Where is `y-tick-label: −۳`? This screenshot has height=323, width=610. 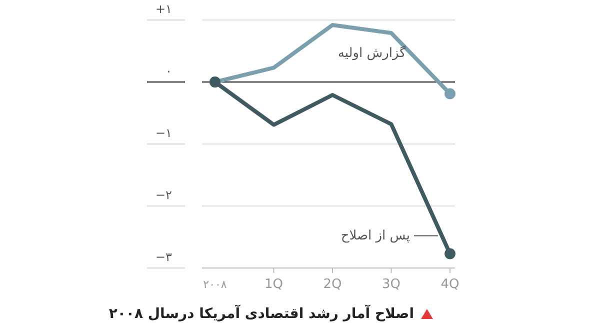 y-tick-label: −۳ is located at coordinates (164, 257).